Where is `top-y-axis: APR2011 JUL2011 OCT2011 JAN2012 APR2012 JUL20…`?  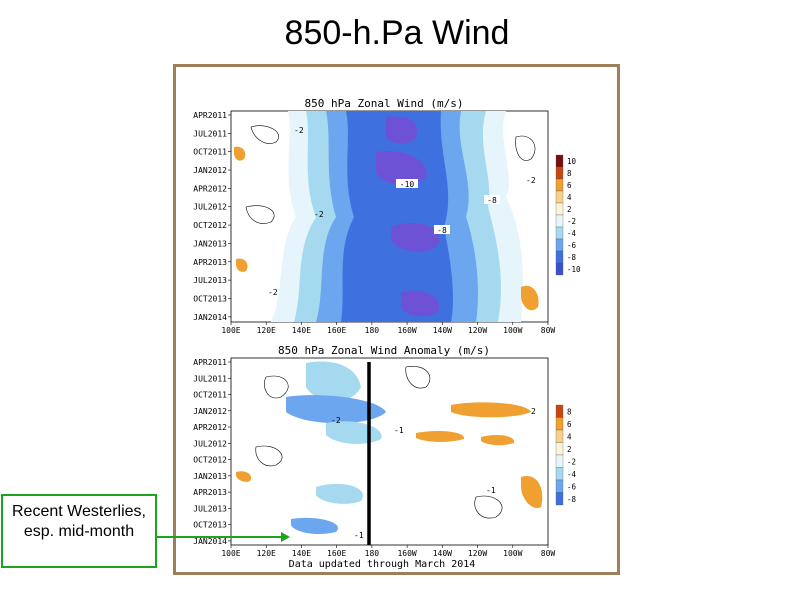
top-y-axis: APR2011 JUL2011 OCT2011 JAN2012 APR2012 JUL20… is located at coordinates (212, 216).